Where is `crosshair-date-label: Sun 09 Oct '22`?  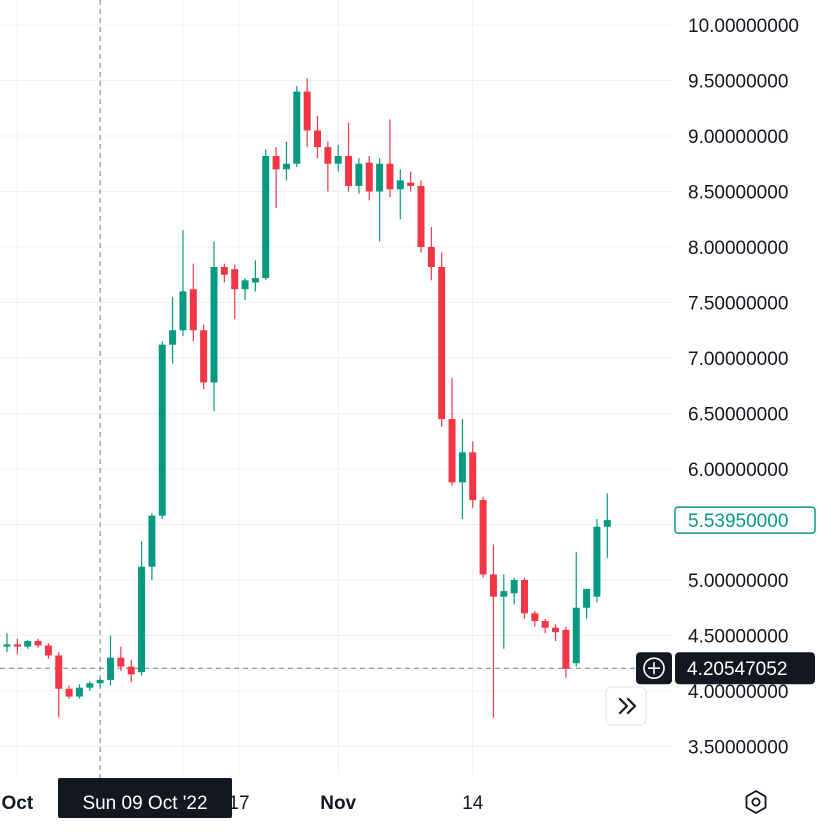
crosshair-date-label: Sun 09 Oct '22 is located at coordinates (144, 803).